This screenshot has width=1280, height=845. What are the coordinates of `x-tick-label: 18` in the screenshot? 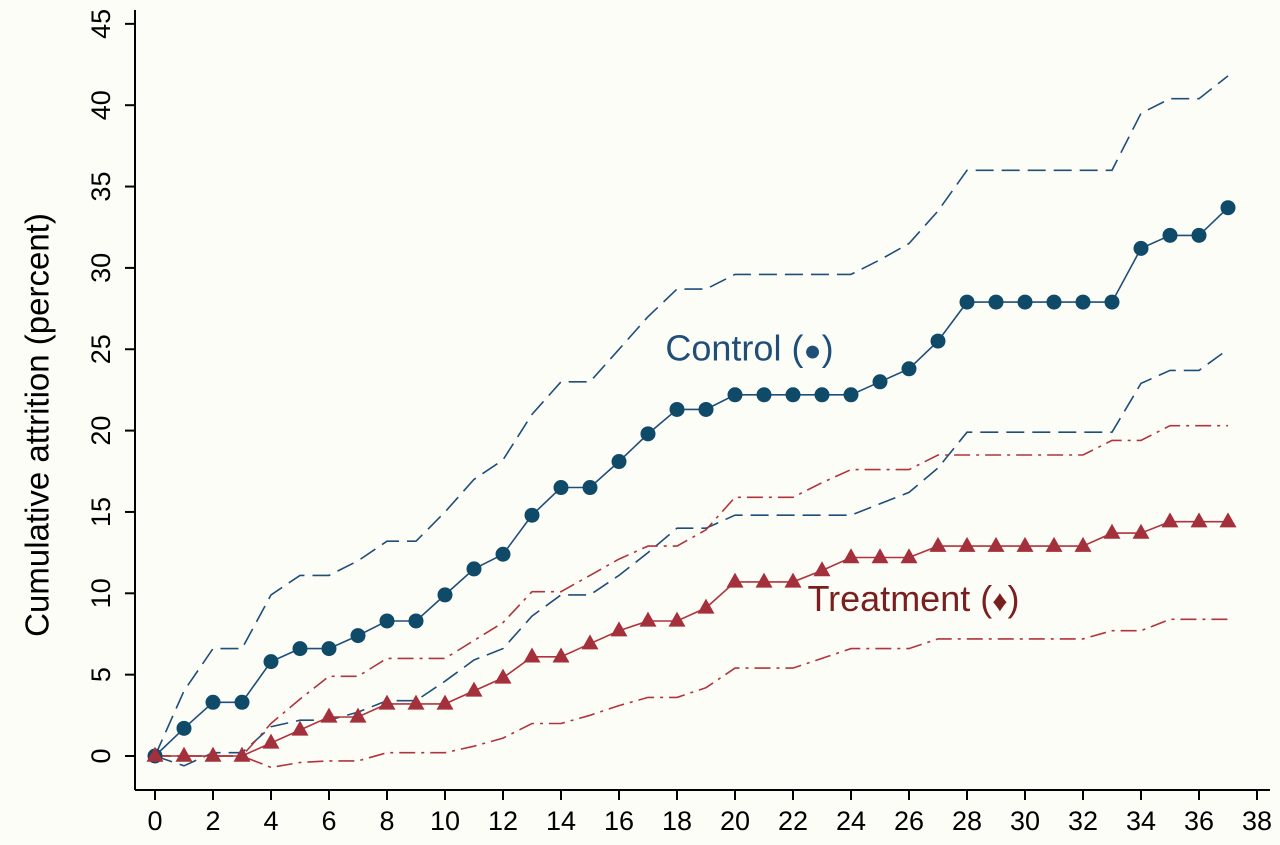 It's located at (677, 821).